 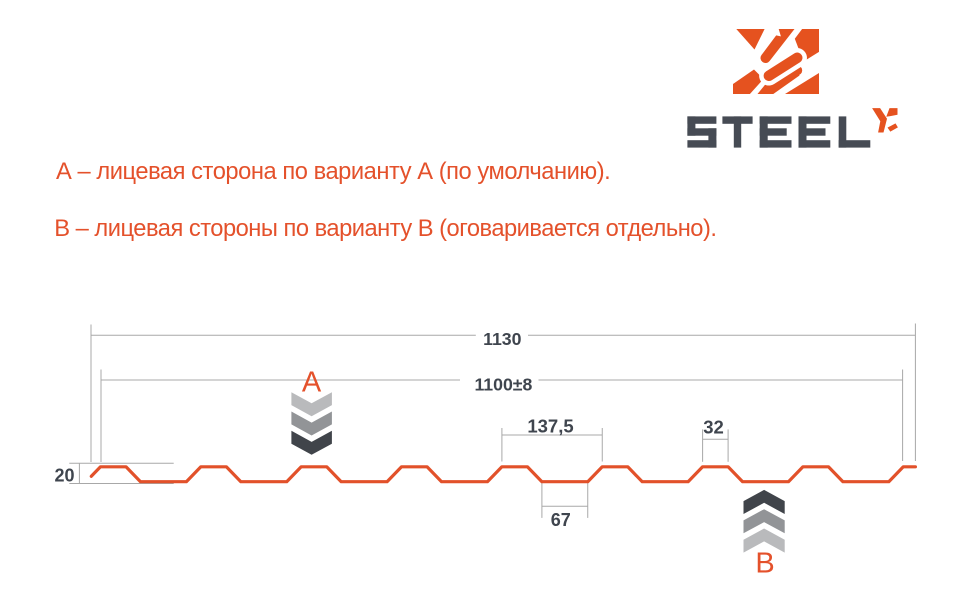 I want to click on svg-text: В, so click(x=764, y=563).